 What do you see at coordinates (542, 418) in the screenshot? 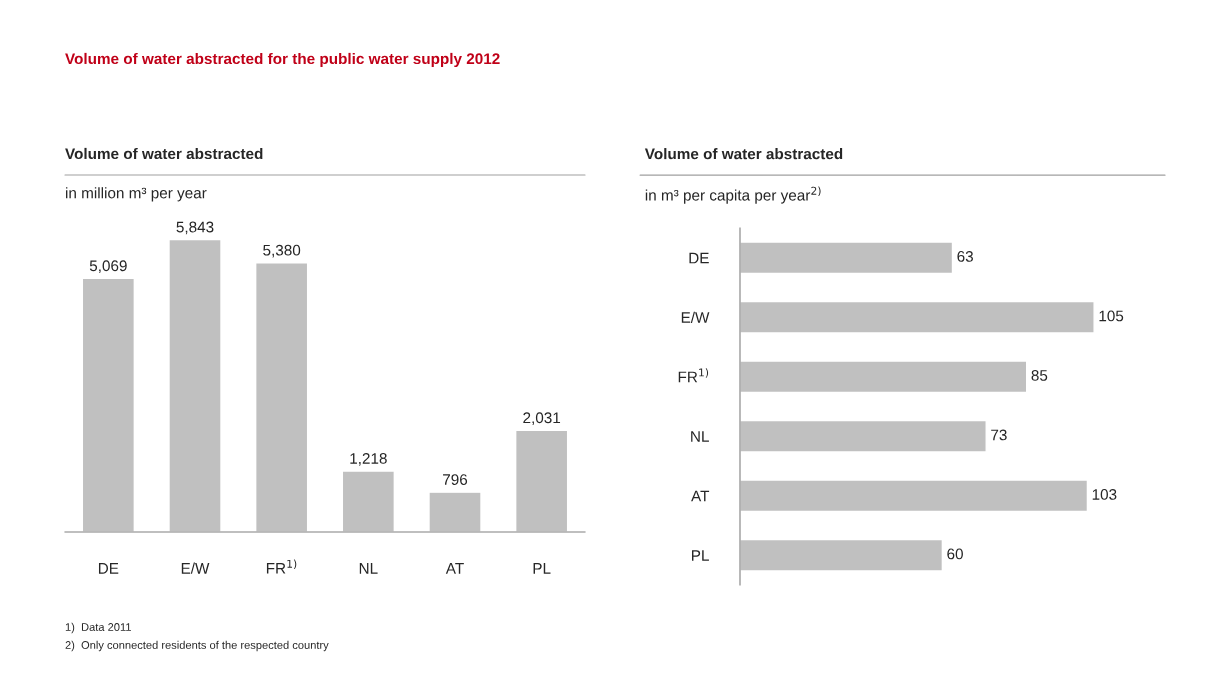
I see `data-label: 2,031` at bounding box center [542, 418].